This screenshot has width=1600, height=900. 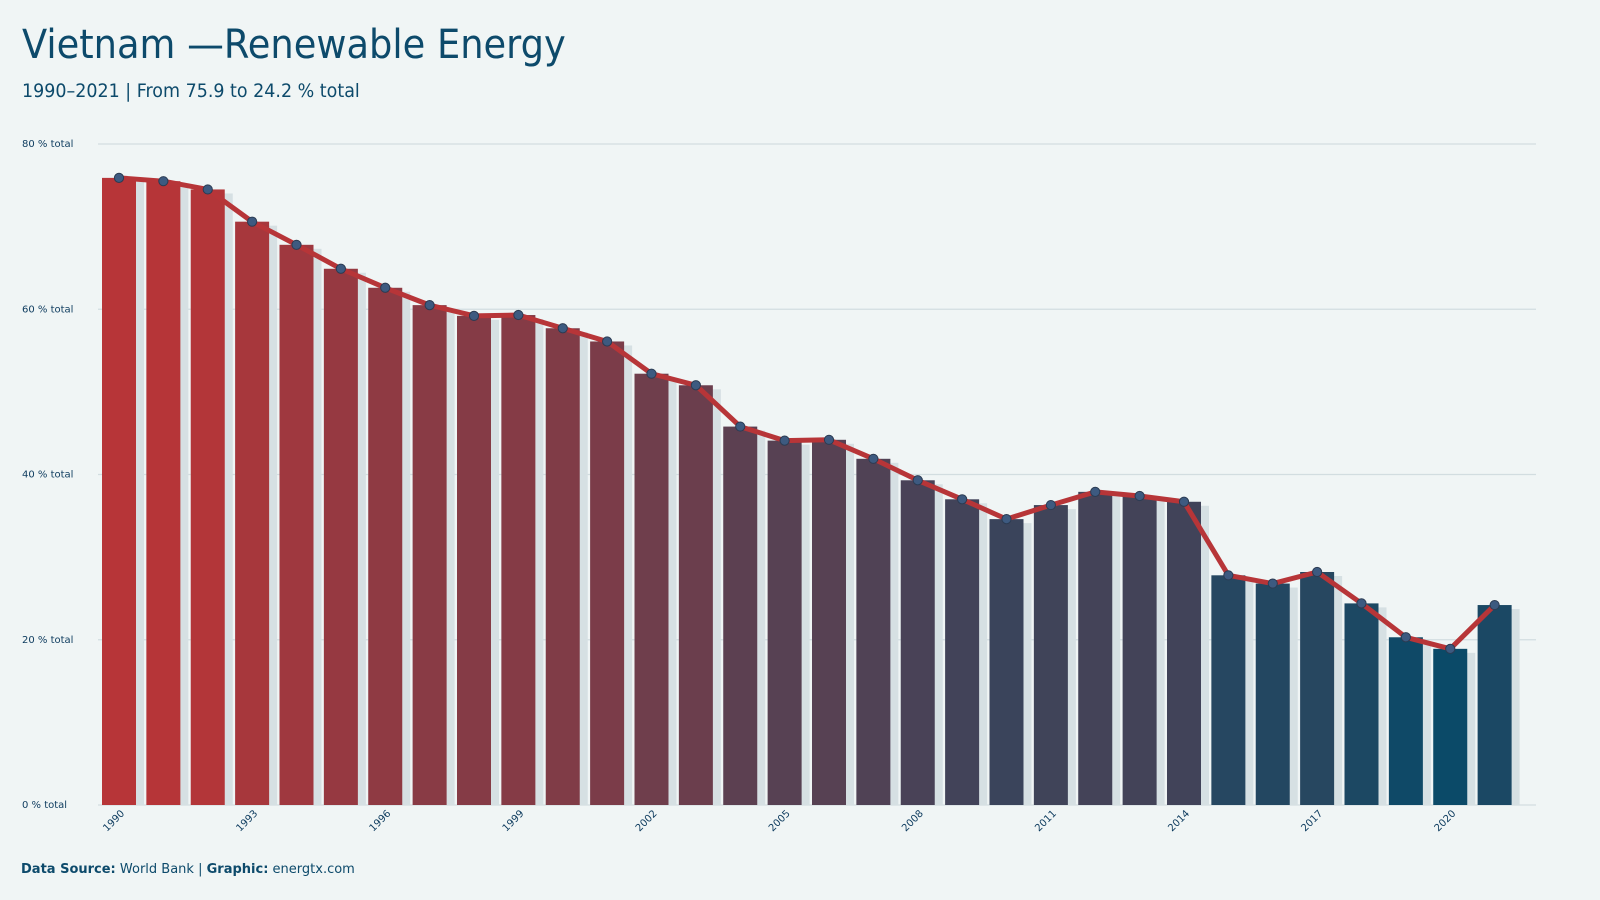 I want to click on x-tick-label: 2017, so click(x=1312, y=821).